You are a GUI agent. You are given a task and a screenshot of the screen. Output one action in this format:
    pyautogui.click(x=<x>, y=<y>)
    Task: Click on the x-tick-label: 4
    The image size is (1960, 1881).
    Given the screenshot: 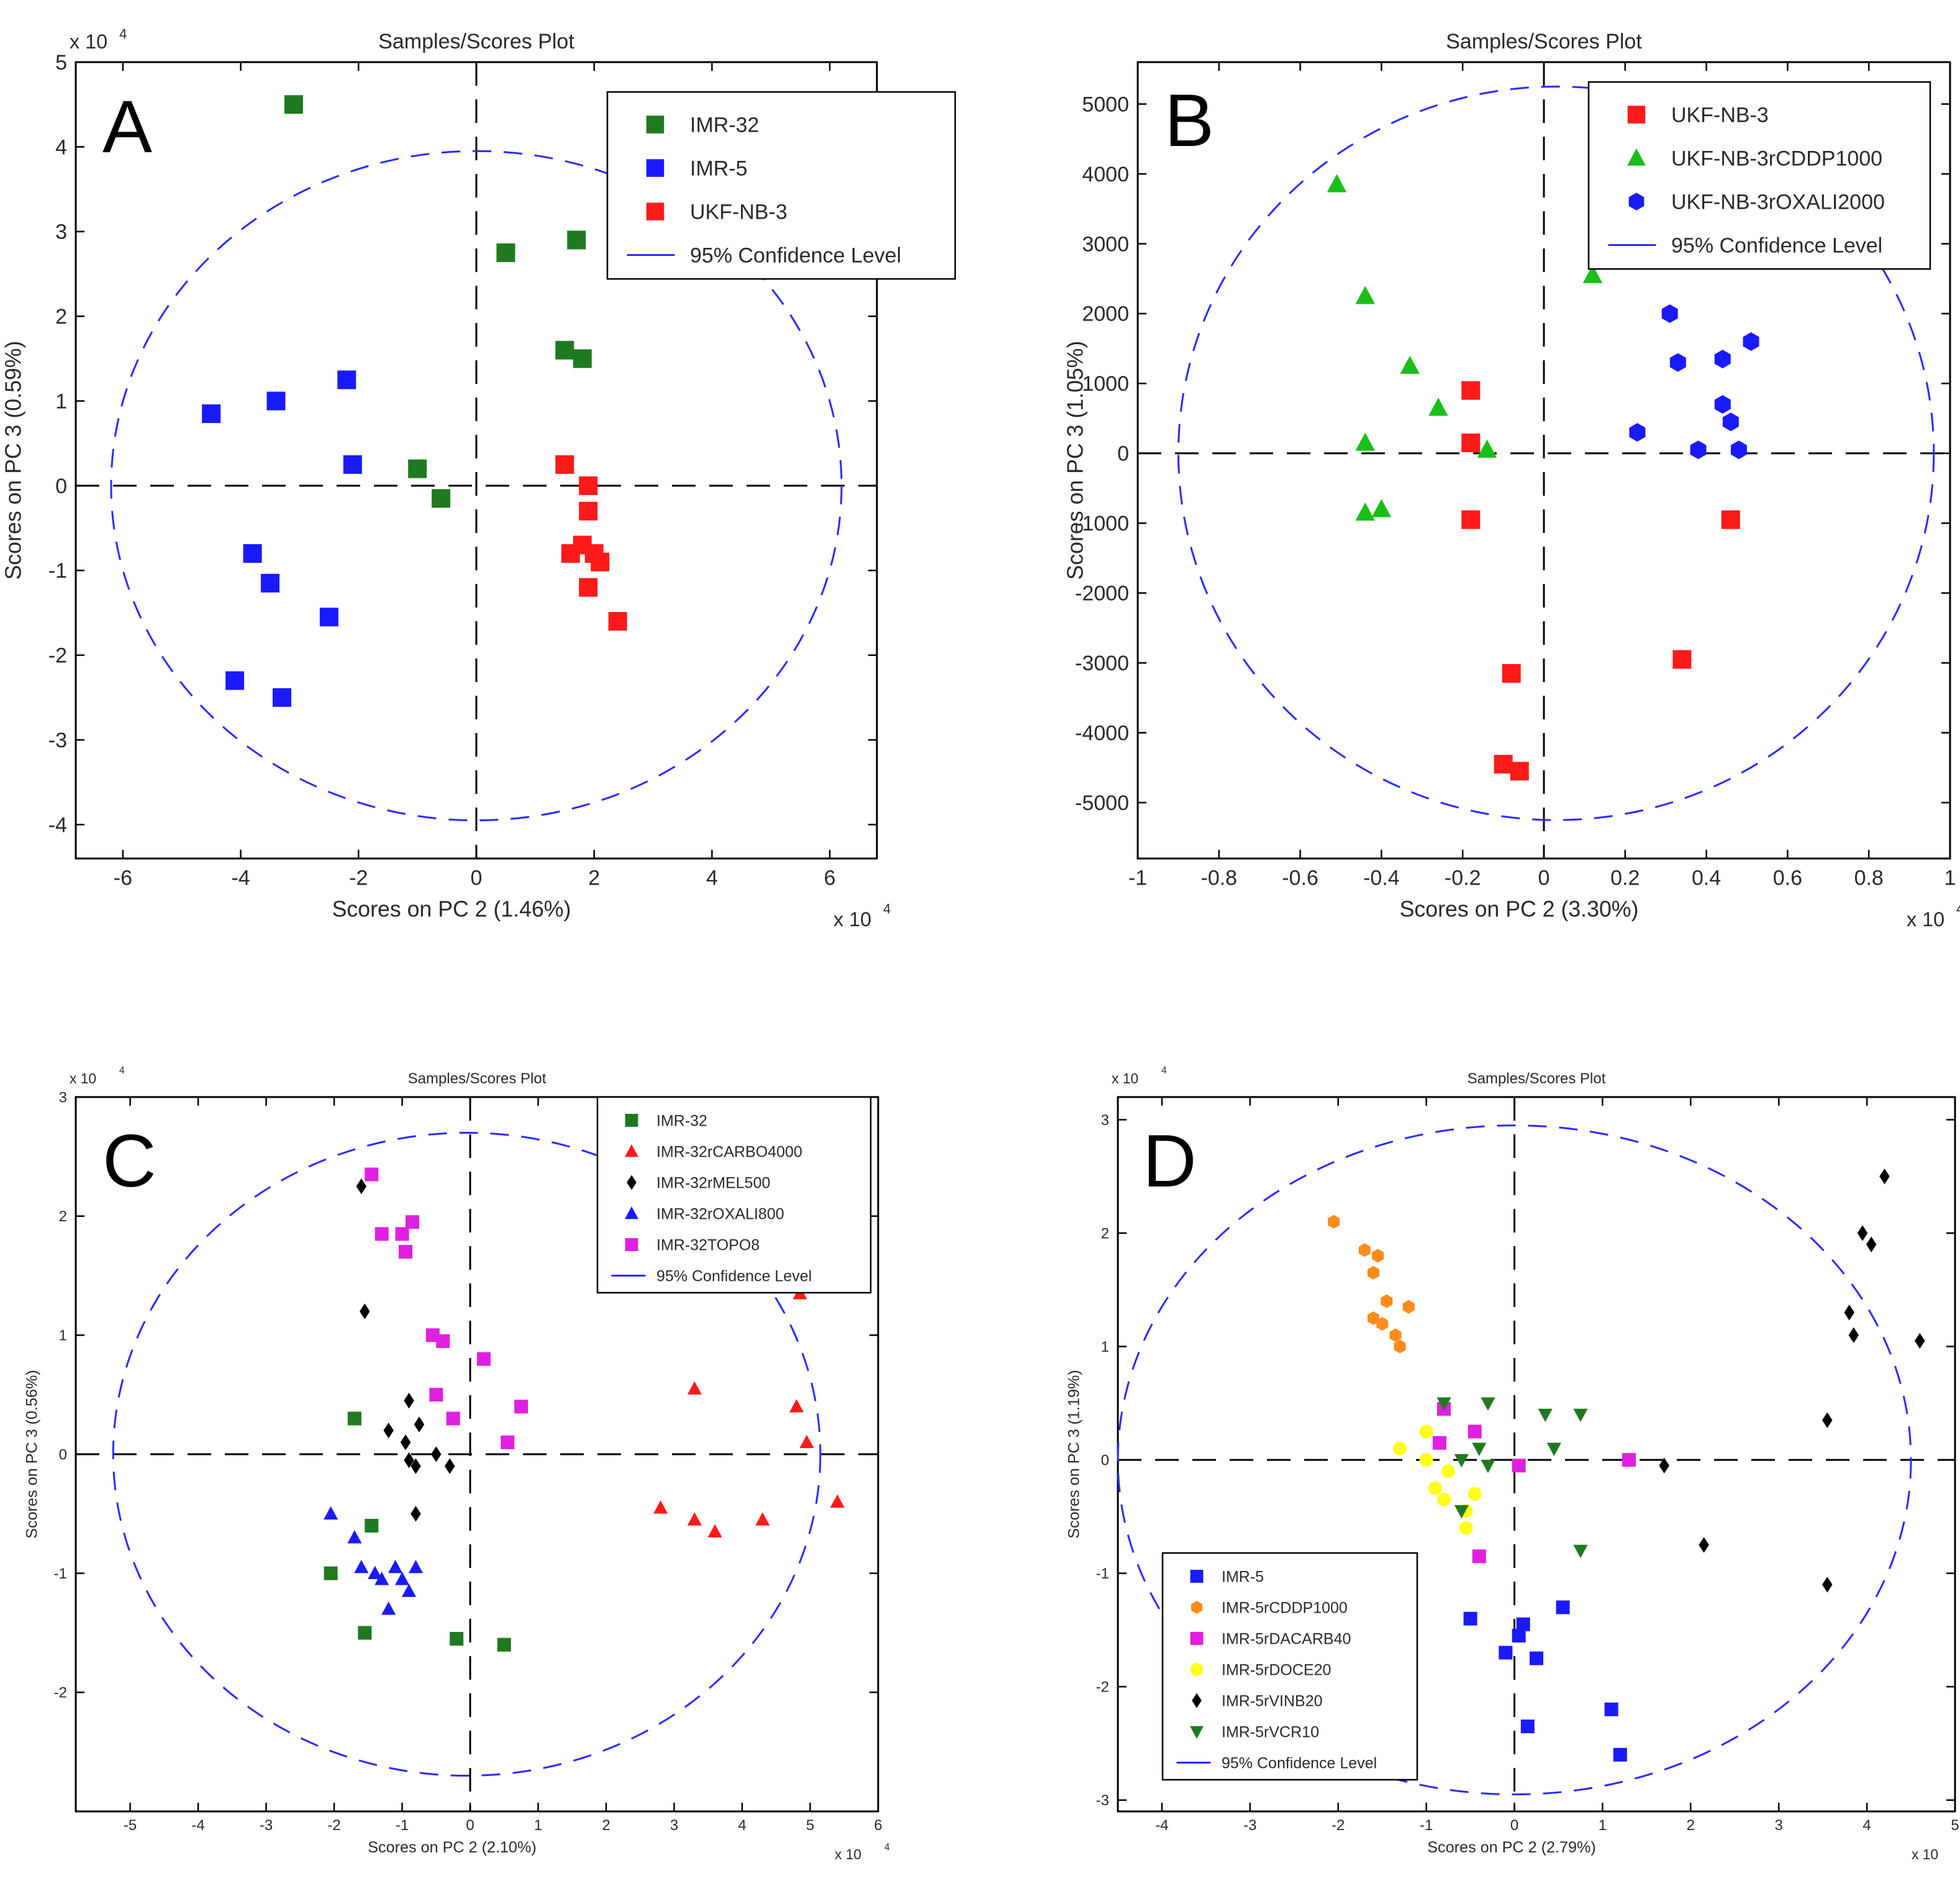 What is the action you would take?
    pyautogui.click(x=742, y=1825)
    